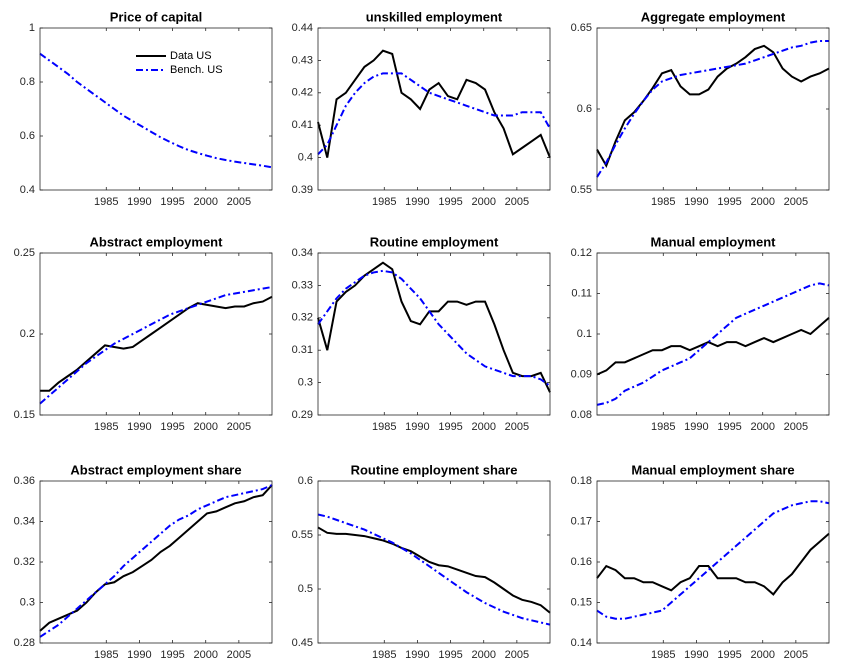  Describe the element at coordinates (24, 643) in the screenshot. I see `y-tick-label: 0.28` at that location.